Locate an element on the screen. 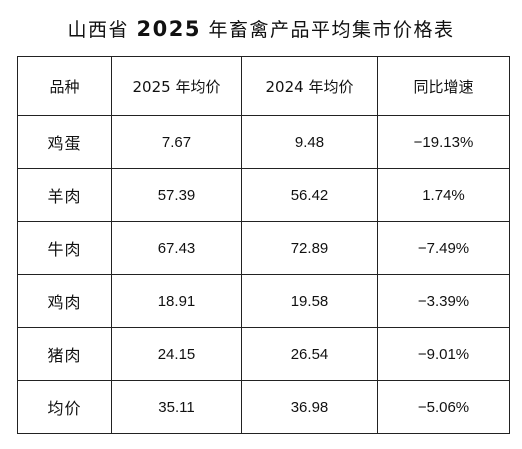 This screenshot has height=449, width=522. cell-price-2025: 67.43 is located at coordinates (176, 248).